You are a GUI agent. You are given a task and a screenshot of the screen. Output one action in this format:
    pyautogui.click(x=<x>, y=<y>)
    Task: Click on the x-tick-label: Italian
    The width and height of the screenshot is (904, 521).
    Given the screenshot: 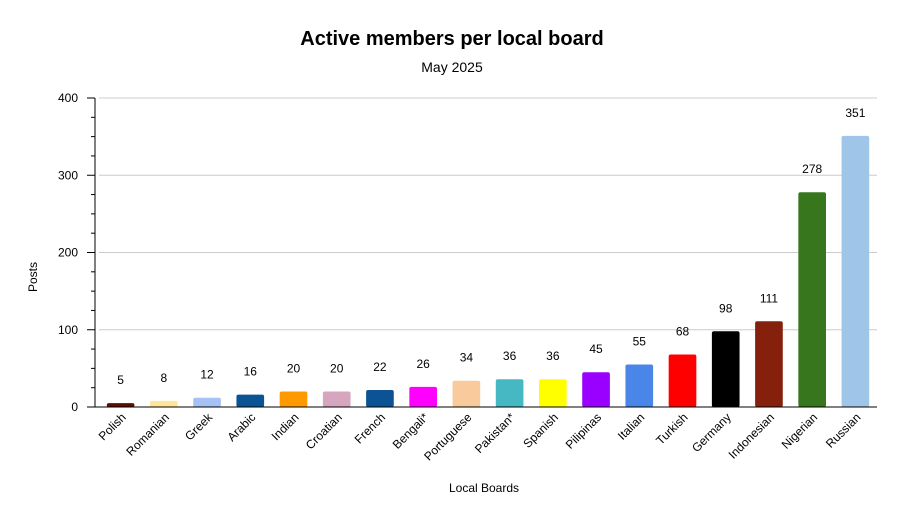 What is the action you would take?
    pyautogui.click(x=631, y=426)
    